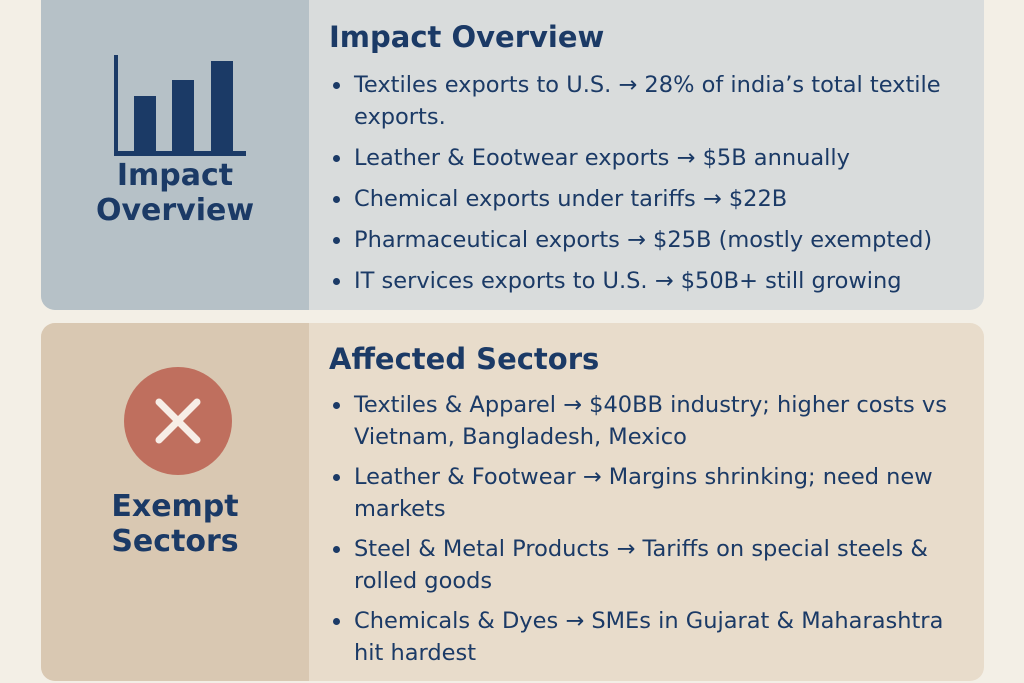 Image resolution: width=1024 pixels, height=683 pixels. What do you see at coordinates (464, 359) in the screenshot?
I see `affected-heading: Affected Sectors` at bounding box center [464, 359].